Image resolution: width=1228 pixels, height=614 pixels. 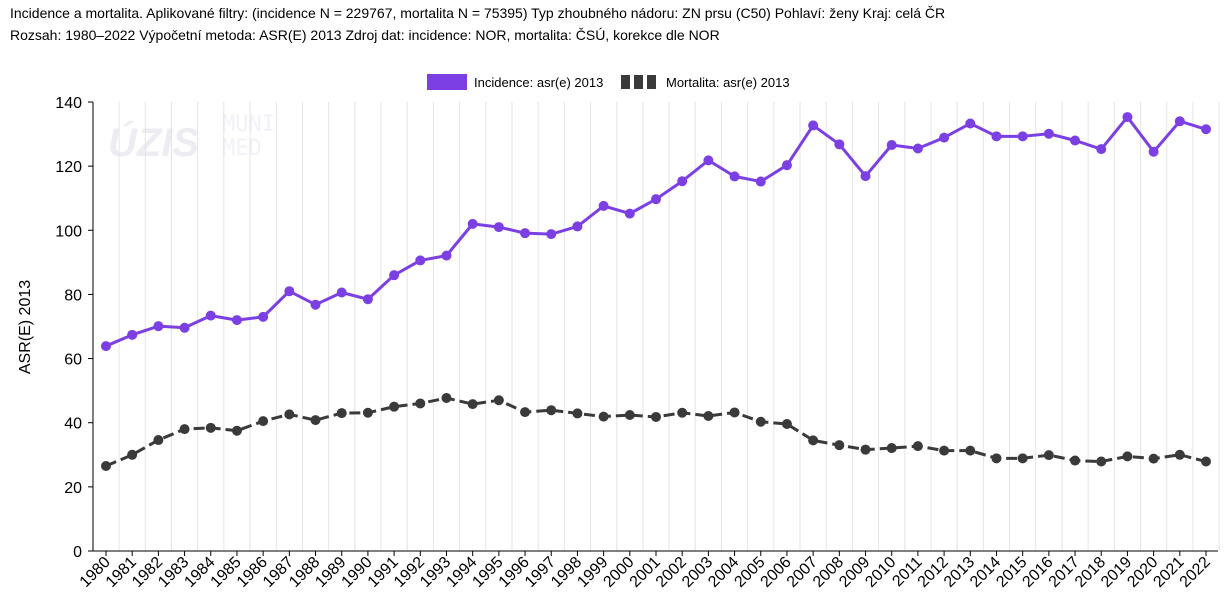 What do you see at coordinates (68, 231) in the screenshot?
I see `y-tick-label: 100` at bounding box center [68, 231].